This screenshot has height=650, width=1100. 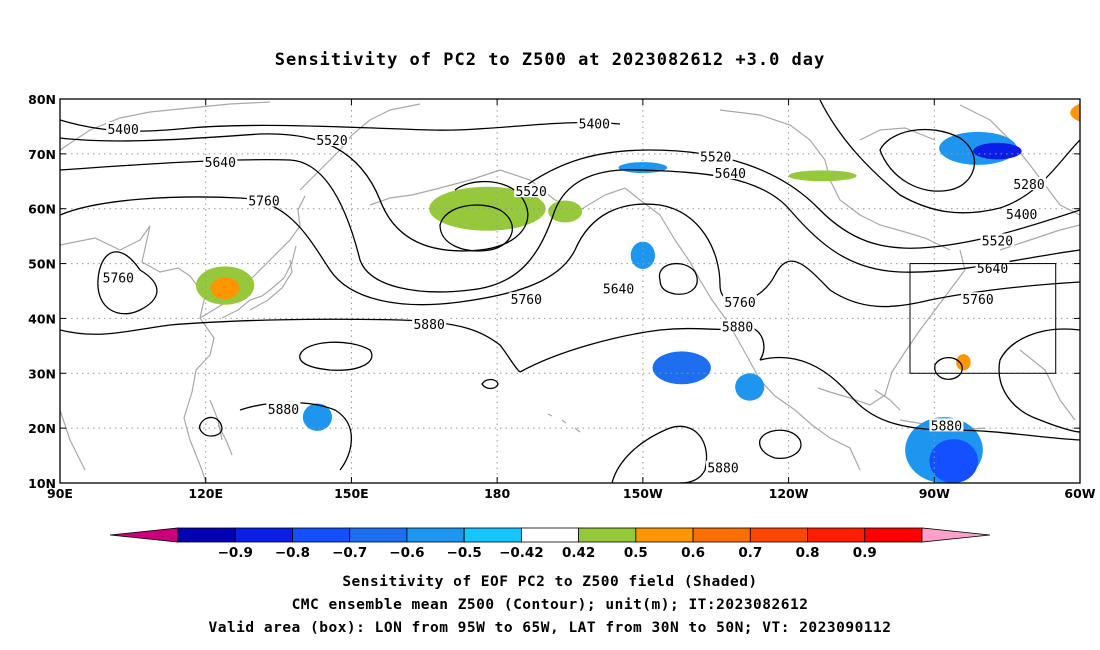 I want to click on lon-tick-label: 90E, so click(x=60, y=493).